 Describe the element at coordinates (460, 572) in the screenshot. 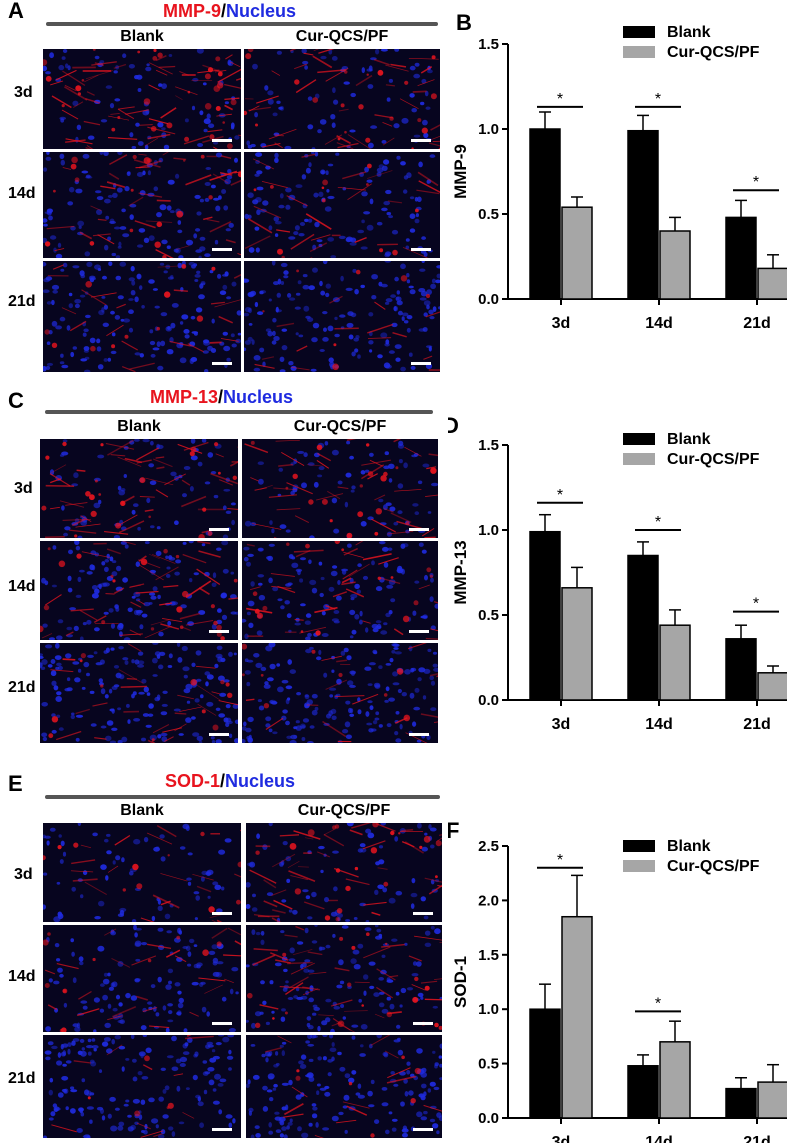

I see `y-axis-label: MMP-13` at that location.